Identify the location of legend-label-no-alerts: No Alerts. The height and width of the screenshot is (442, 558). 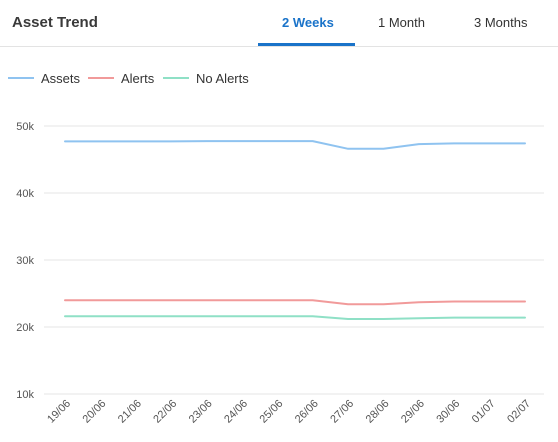
(222, 78).